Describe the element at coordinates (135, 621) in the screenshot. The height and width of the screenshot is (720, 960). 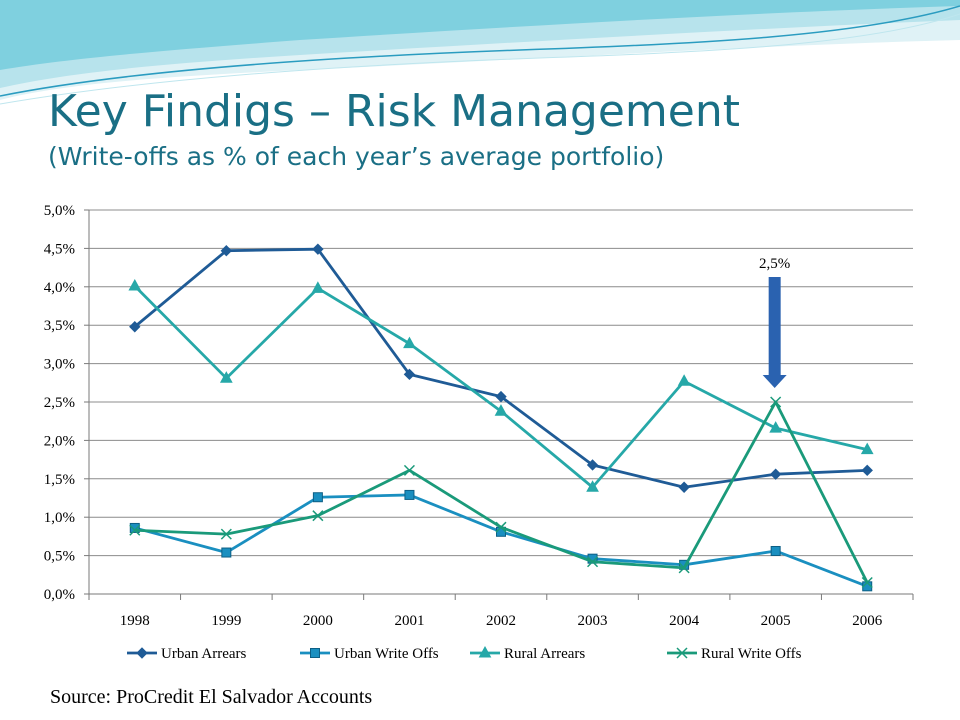
I see `x-tick-label: 1998` at that location.